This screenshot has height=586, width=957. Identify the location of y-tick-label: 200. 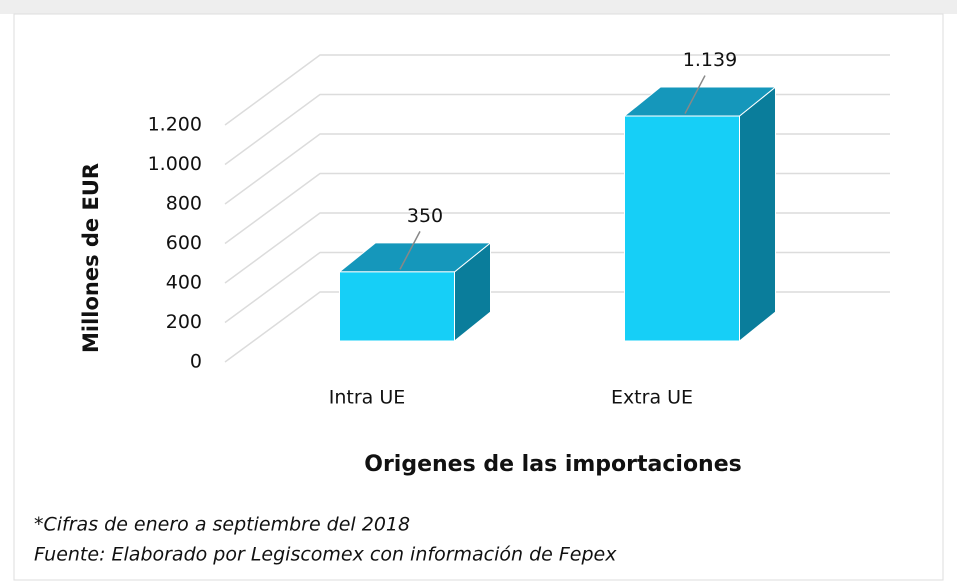
(184, 322).